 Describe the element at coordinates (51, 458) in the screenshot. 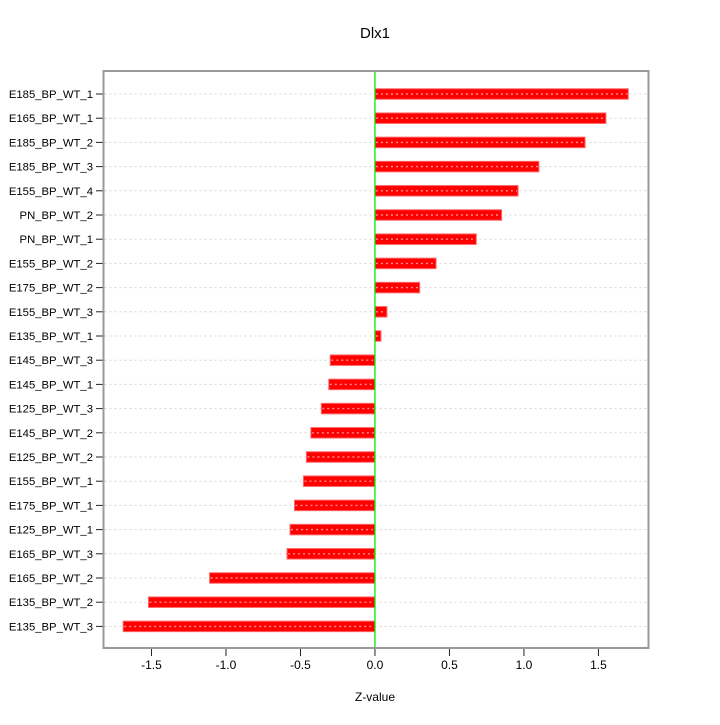

I see `y-tick-label: E125_BP_WT_2` at that location.